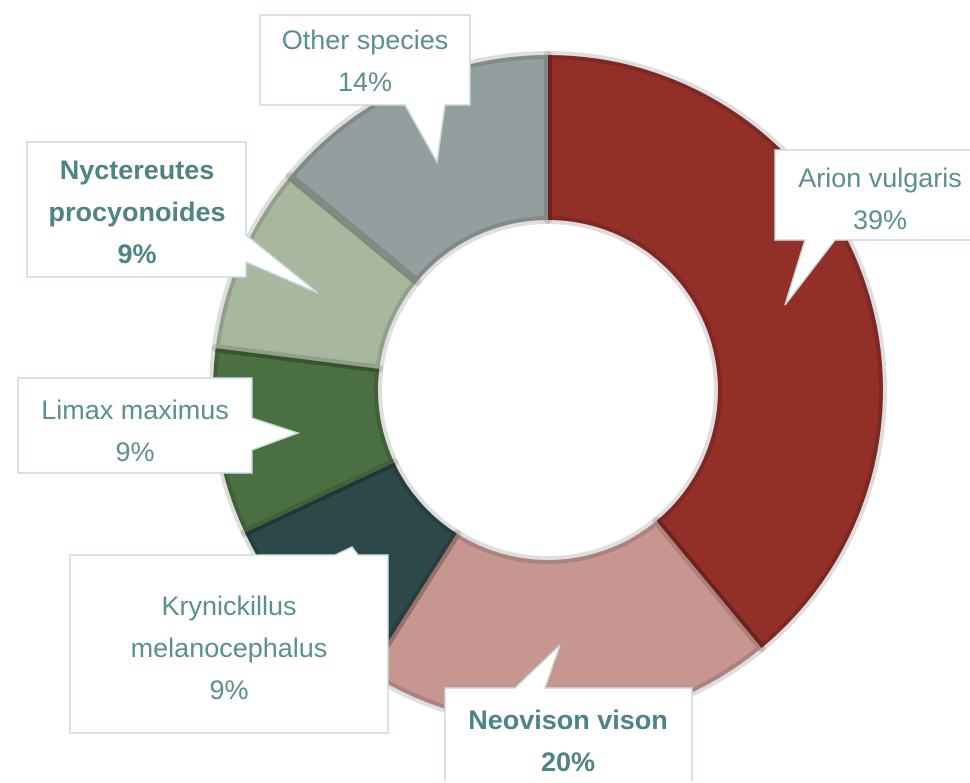 Image resolution: width=970 pixels, height=783 pixels. Describe the element at coordinates (229, 627) in the screenshot. I see `category-label: Krynickillus melanocephalus` at that location.